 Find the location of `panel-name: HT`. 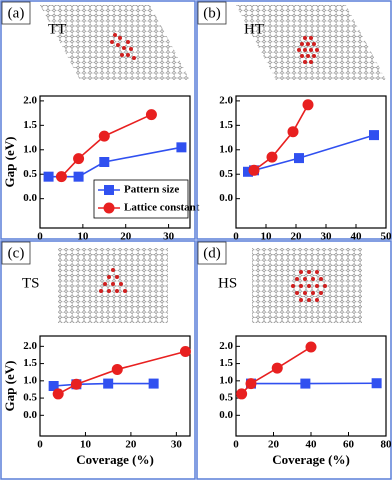

panel-name: HT is located at coordinates (254, 29).